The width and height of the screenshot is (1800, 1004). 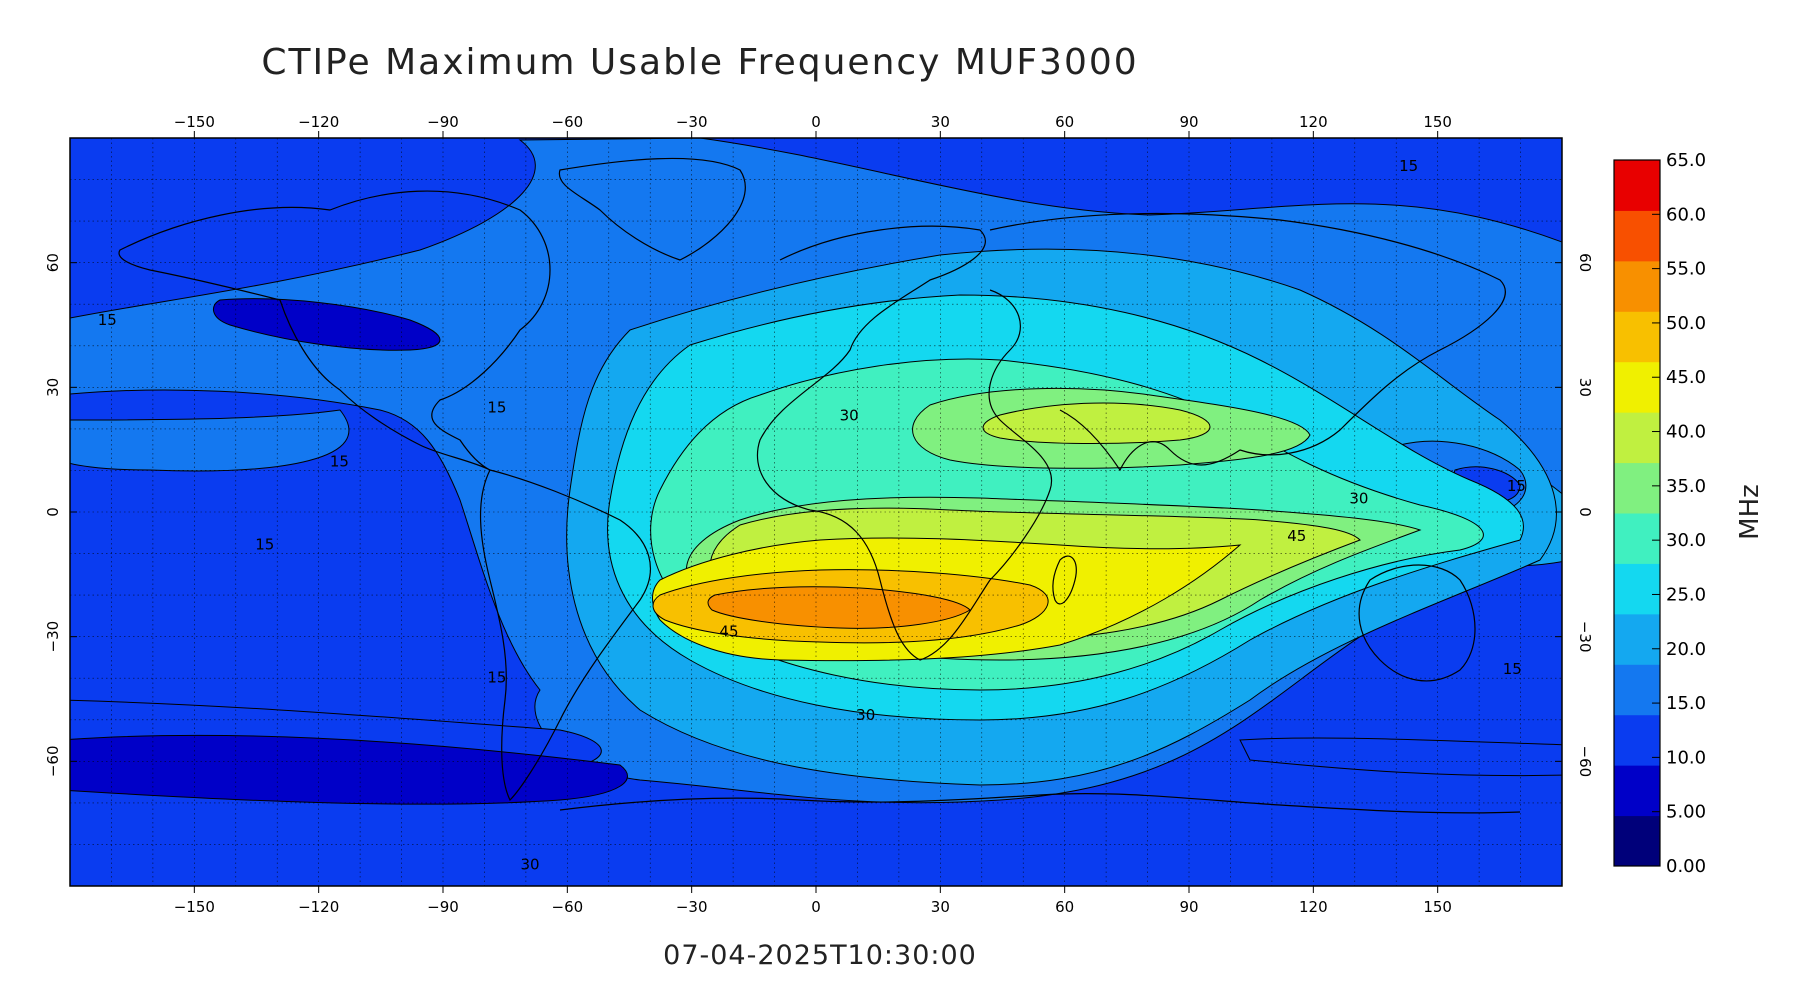 What do you see at coordinates (53, 262) in the screenshot?
I see `lat-label-left: 60` at bounding box center [53, 262].